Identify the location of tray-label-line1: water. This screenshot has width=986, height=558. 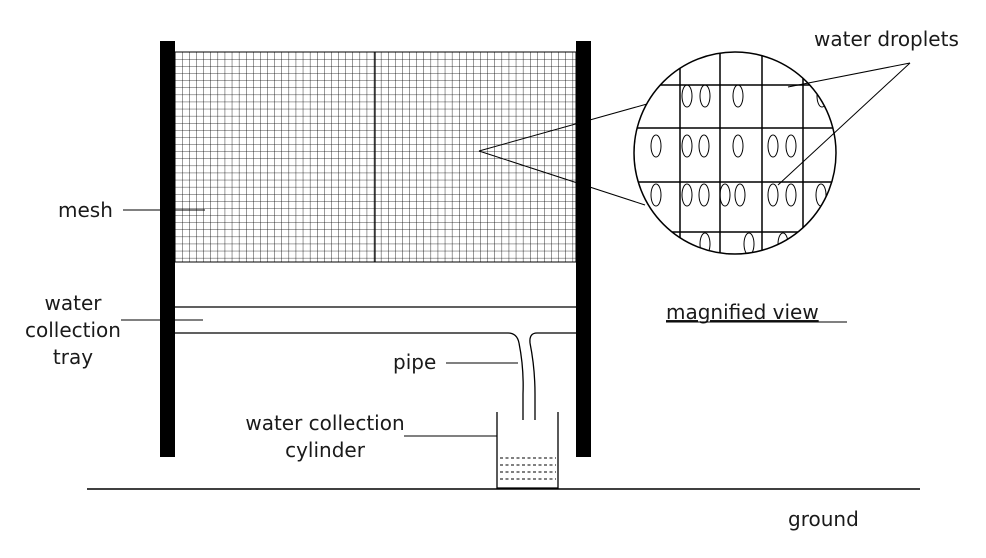
(74, 303).